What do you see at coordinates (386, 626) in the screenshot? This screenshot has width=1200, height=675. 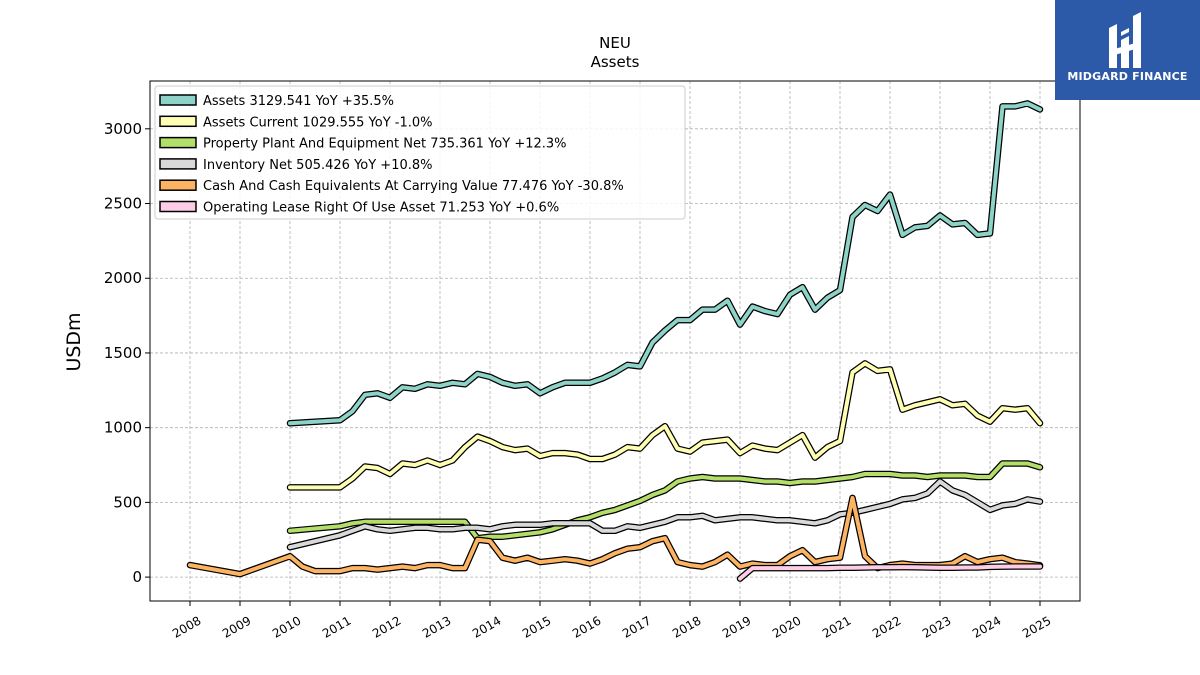 I see `x-tick-label: 2012` at bounding box center [386, 626].